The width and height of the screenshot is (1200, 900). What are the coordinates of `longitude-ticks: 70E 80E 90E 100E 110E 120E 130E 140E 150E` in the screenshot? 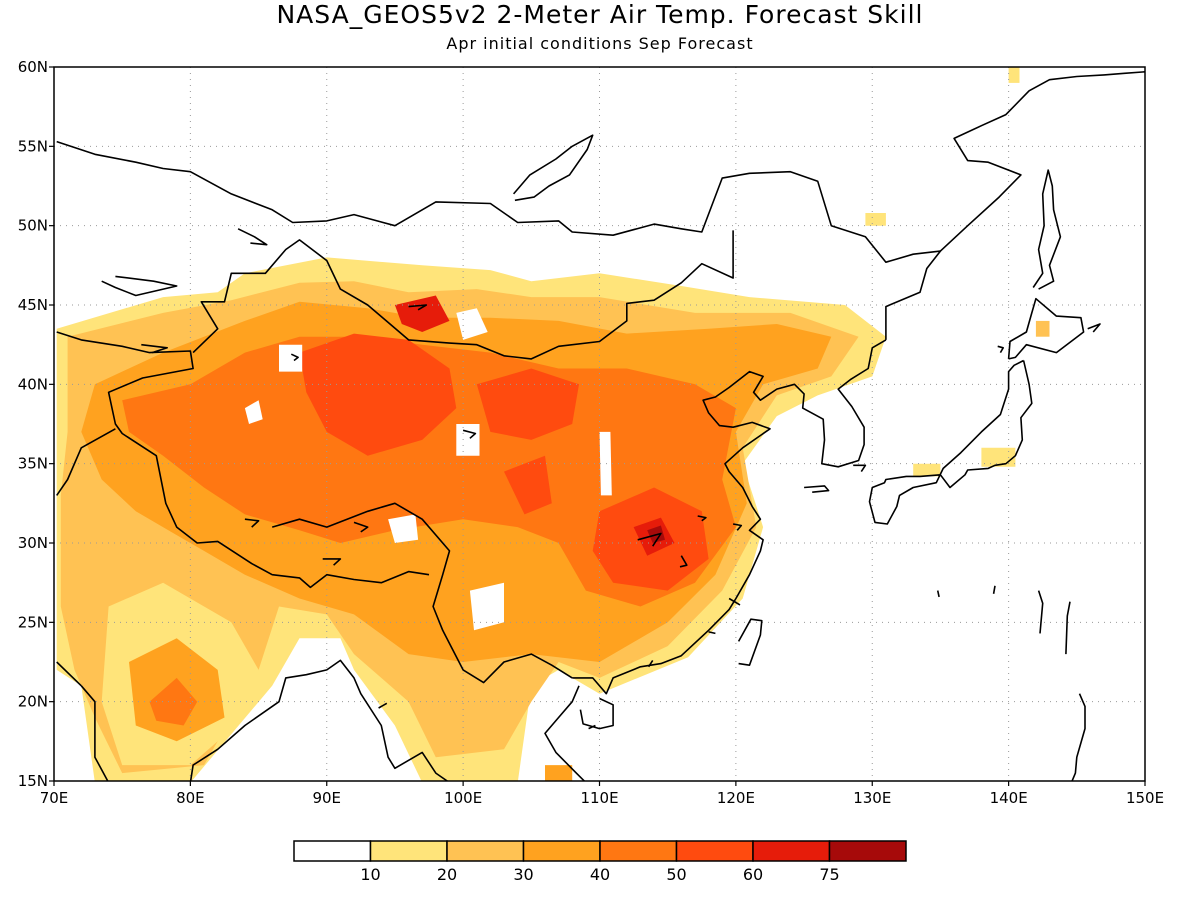 It's located at (602, 794).